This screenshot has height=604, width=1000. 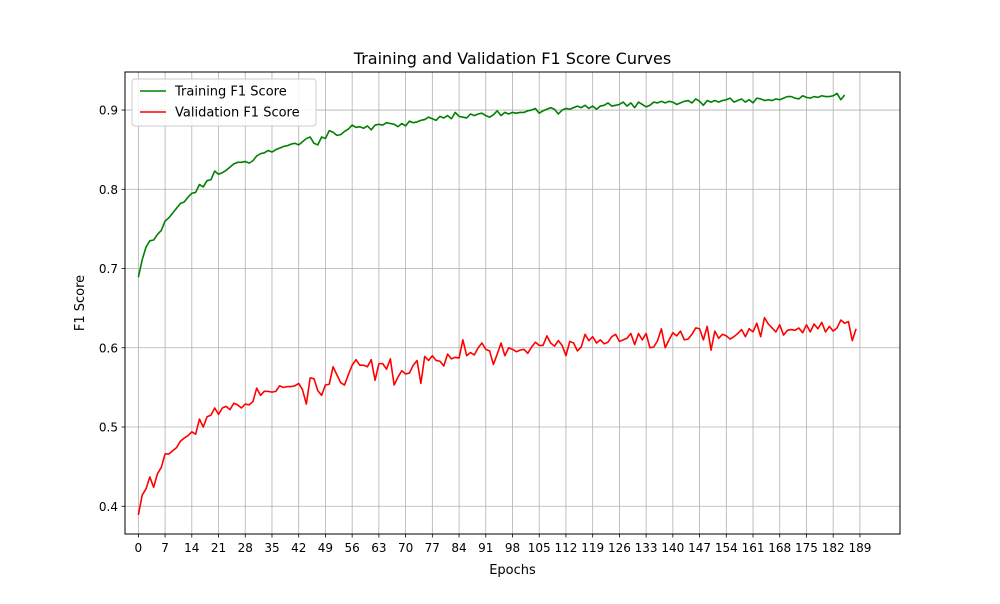 I want to click on legend-box, so click(x=224, y=102).